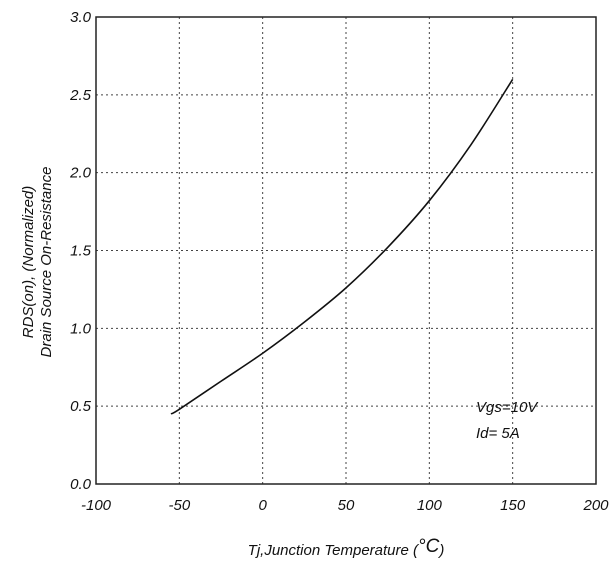 This screenshot has height=567, width=612. I want to click on x-tick-labels: -100 -50 0 50 100 150 200, so click(345, 505).